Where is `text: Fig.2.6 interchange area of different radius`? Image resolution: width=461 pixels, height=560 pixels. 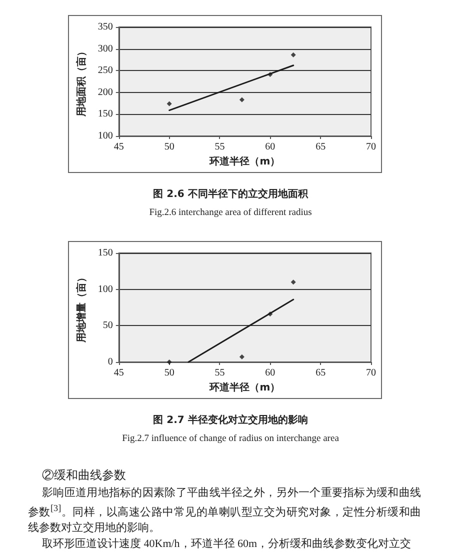 text: Fig.2.6 interchange area of different radius is located at coordinates (230, 213).